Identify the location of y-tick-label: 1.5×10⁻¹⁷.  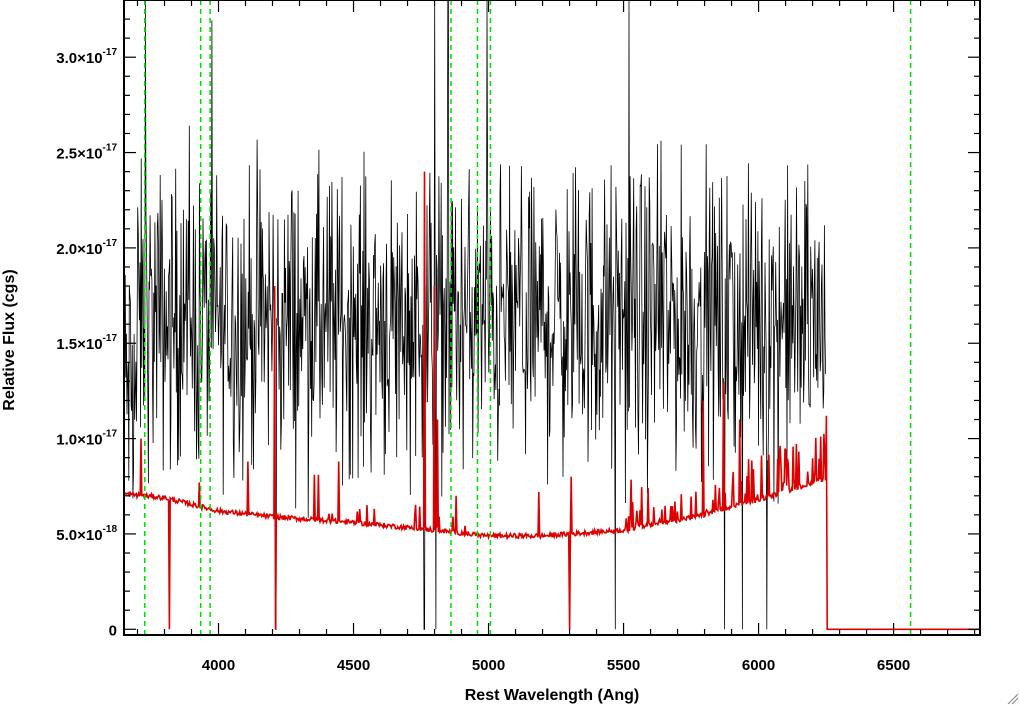
(86, 343).